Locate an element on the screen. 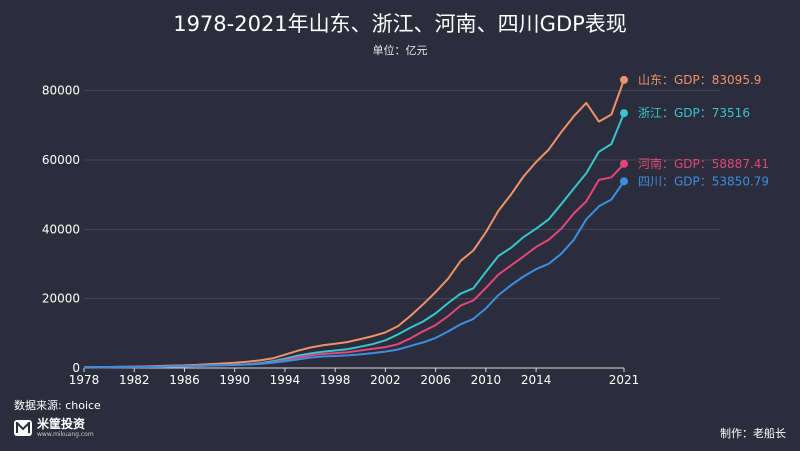  y-tick-label: 60000 is located at coordinates (61, 160).